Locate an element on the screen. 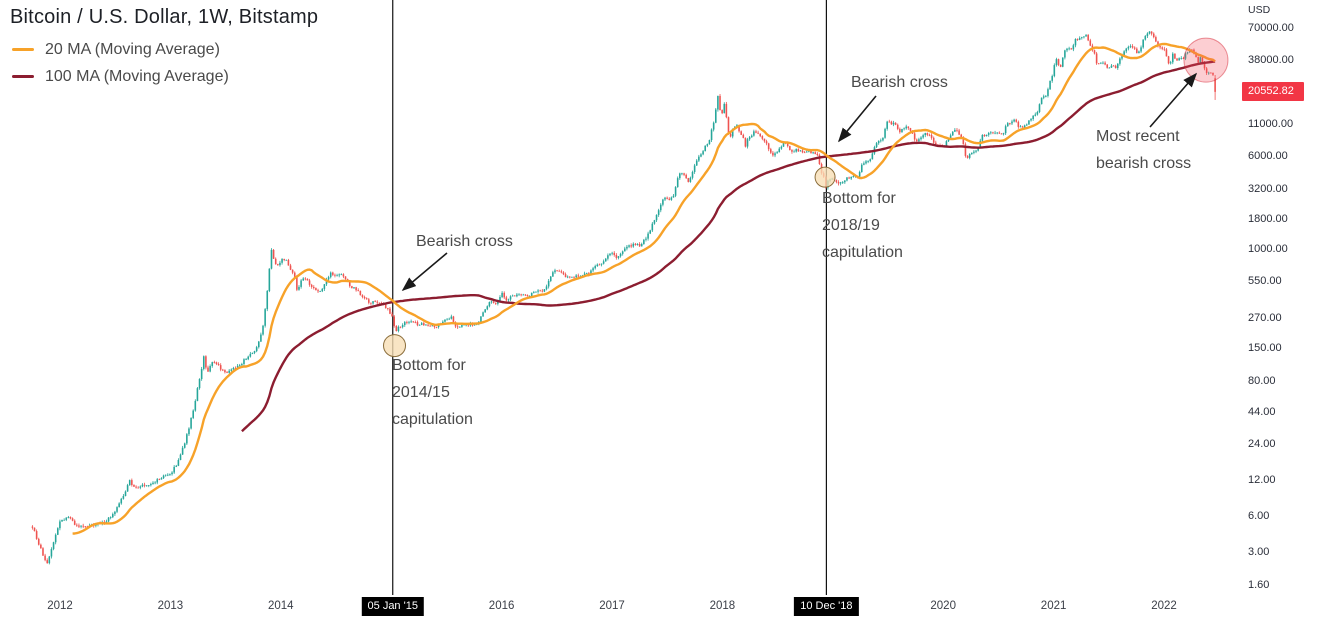 This screenshot has width=1317, height=618. price-tick: 1000.00 is located at coordinates (1268, 249).